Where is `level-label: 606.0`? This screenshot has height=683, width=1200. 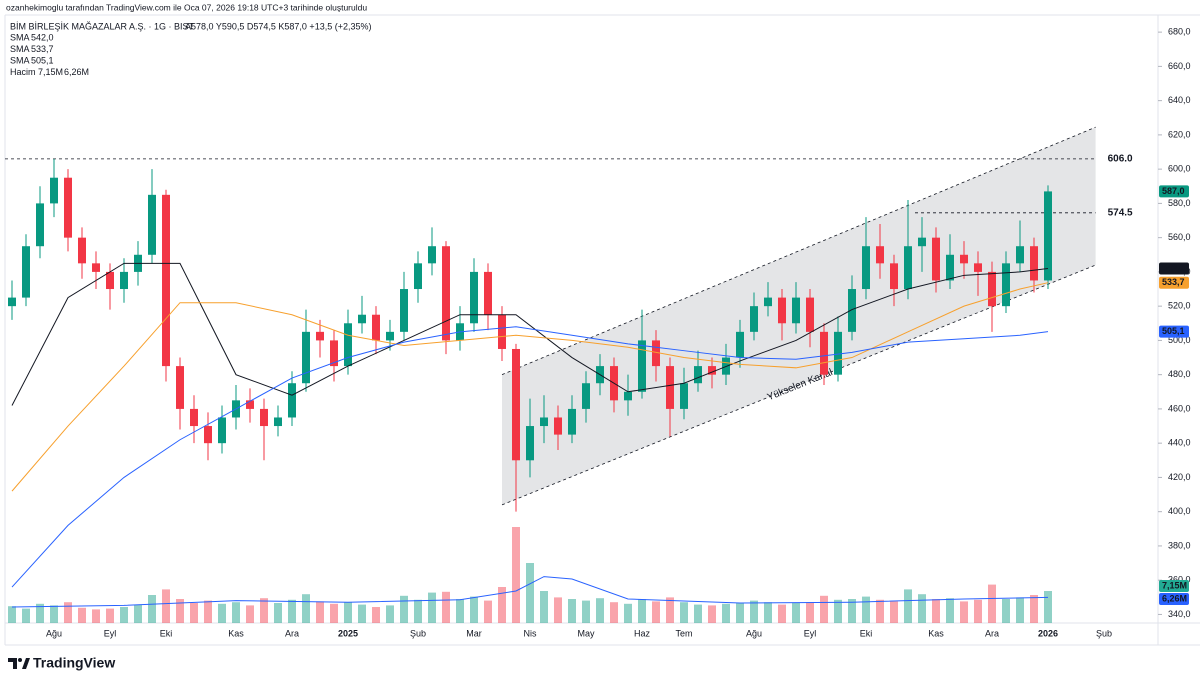 level-label: 606.0 is located at coordinates (1120, 159).